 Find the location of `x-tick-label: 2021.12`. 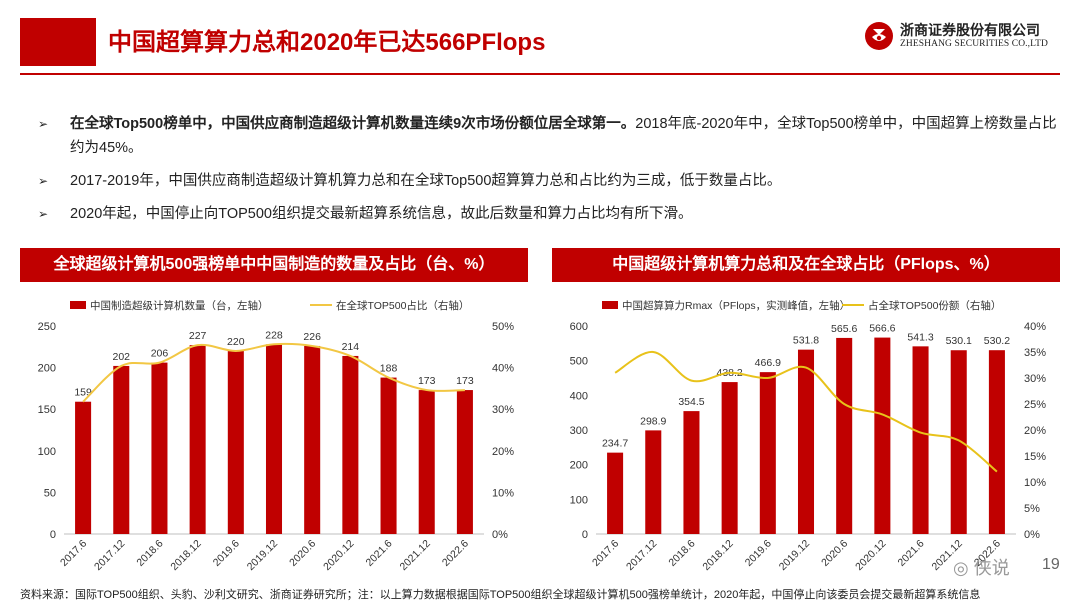

x-tick-label: 2021.12 is located at coordinates (415, 555).